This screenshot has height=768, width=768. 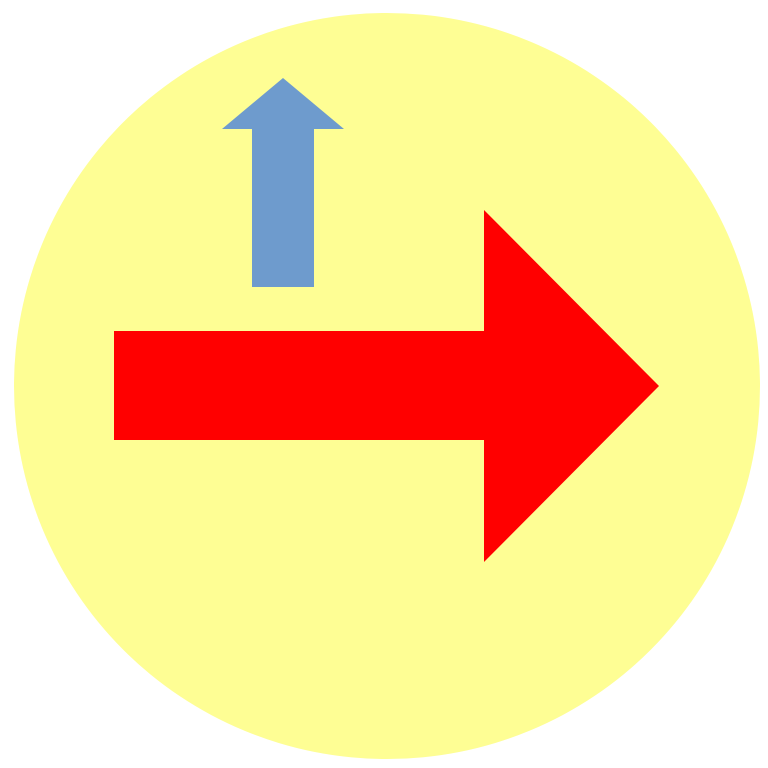 I want to click on arrow-up-icon, so click(x=283, y=182).